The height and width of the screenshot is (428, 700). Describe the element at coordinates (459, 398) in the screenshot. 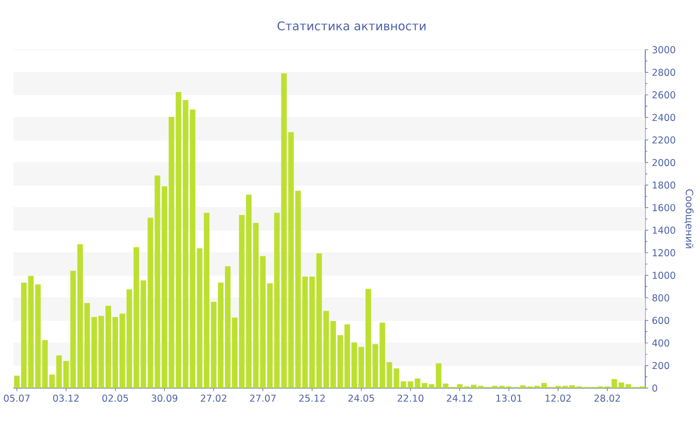

I see `x-tick-label: 24.12` at that location.